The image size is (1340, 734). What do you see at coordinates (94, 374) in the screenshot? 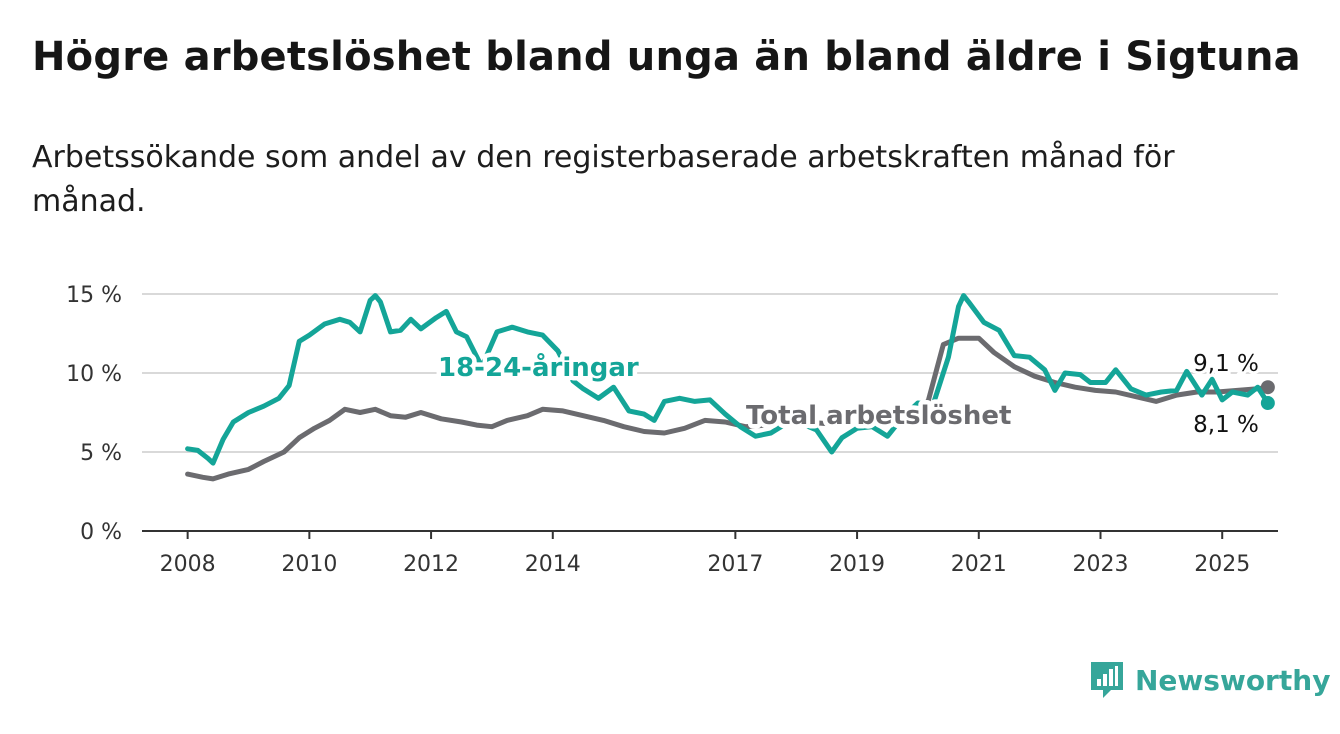
I see `y-tick-label: 10 %` at bounding box center [94, 374].